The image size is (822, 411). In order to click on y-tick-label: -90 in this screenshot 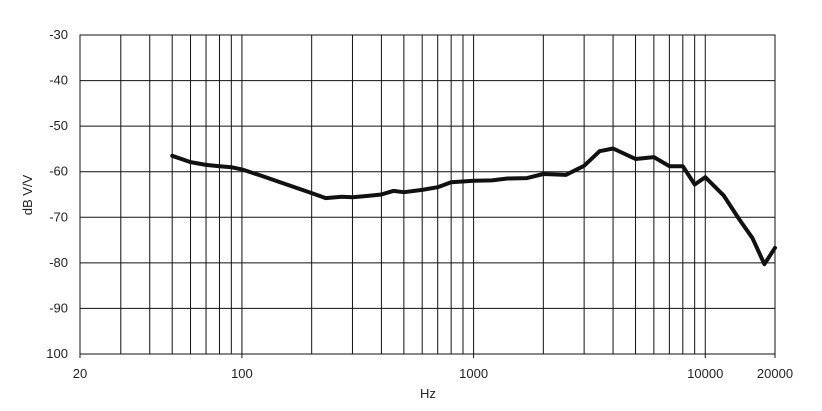, I will do `click(58, 307)`.